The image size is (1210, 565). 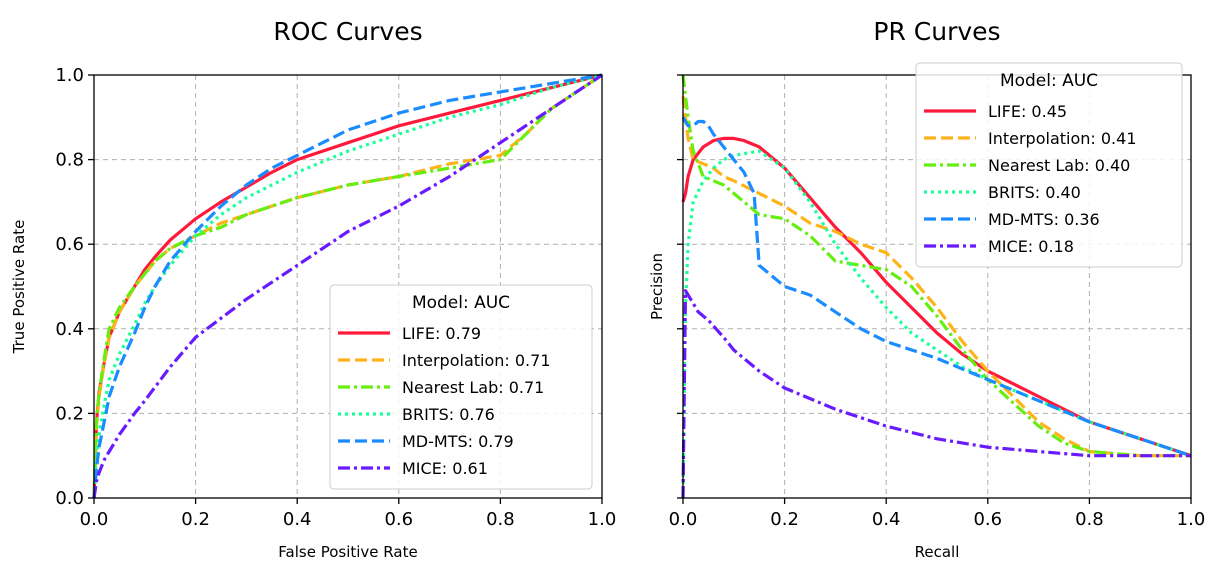 I want to click on pr-x-tick-label: 0.0, so click(x=683, y=519).